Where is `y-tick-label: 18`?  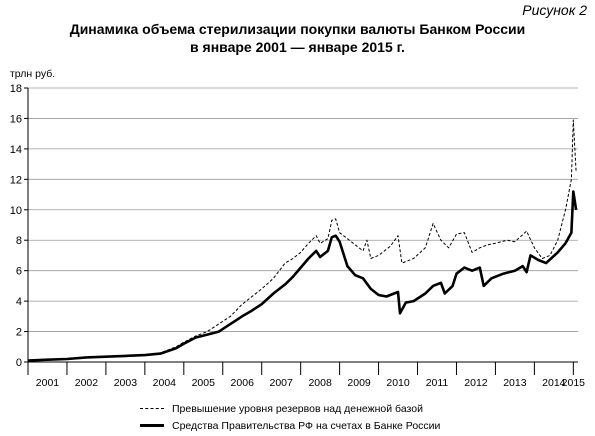
y-tick-label: 18 is located at coordinates (16, 89).